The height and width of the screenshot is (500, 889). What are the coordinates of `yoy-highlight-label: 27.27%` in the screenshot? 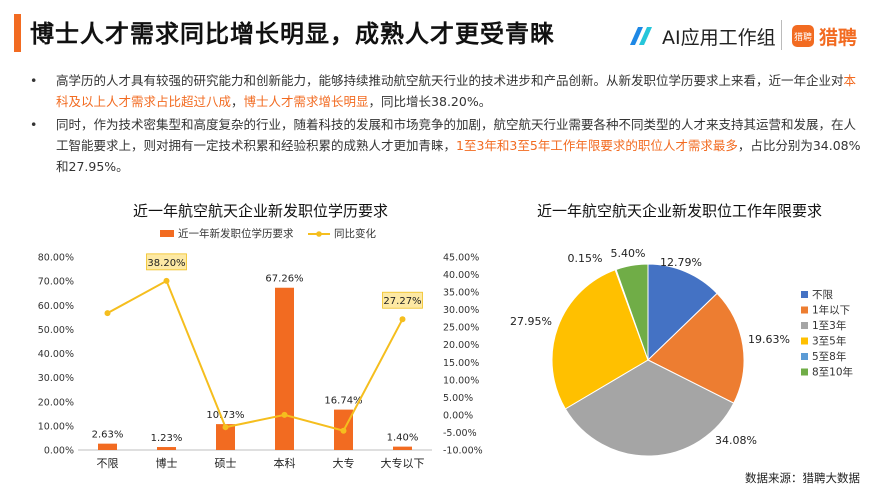 It's located at (402, 300).